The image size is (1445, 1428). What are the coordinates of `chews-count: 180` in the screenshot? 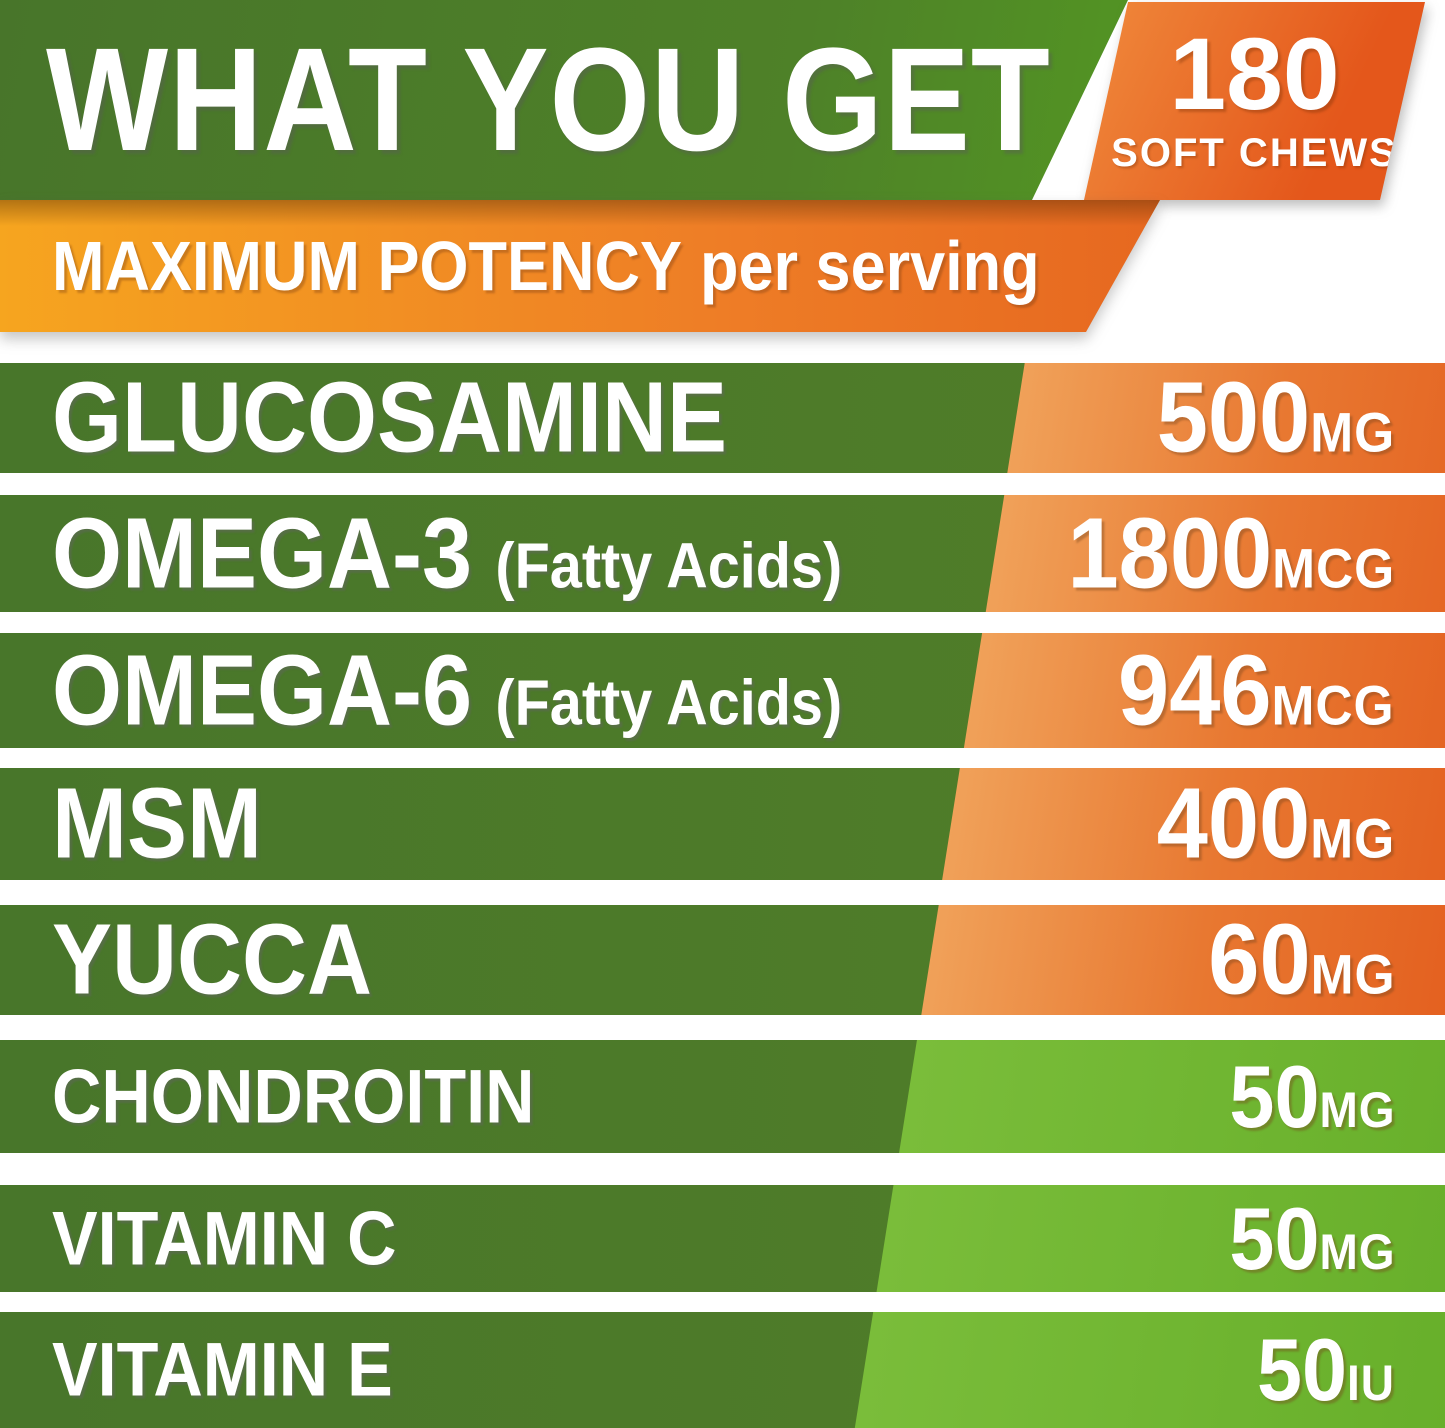 It's located at (1254, 74).